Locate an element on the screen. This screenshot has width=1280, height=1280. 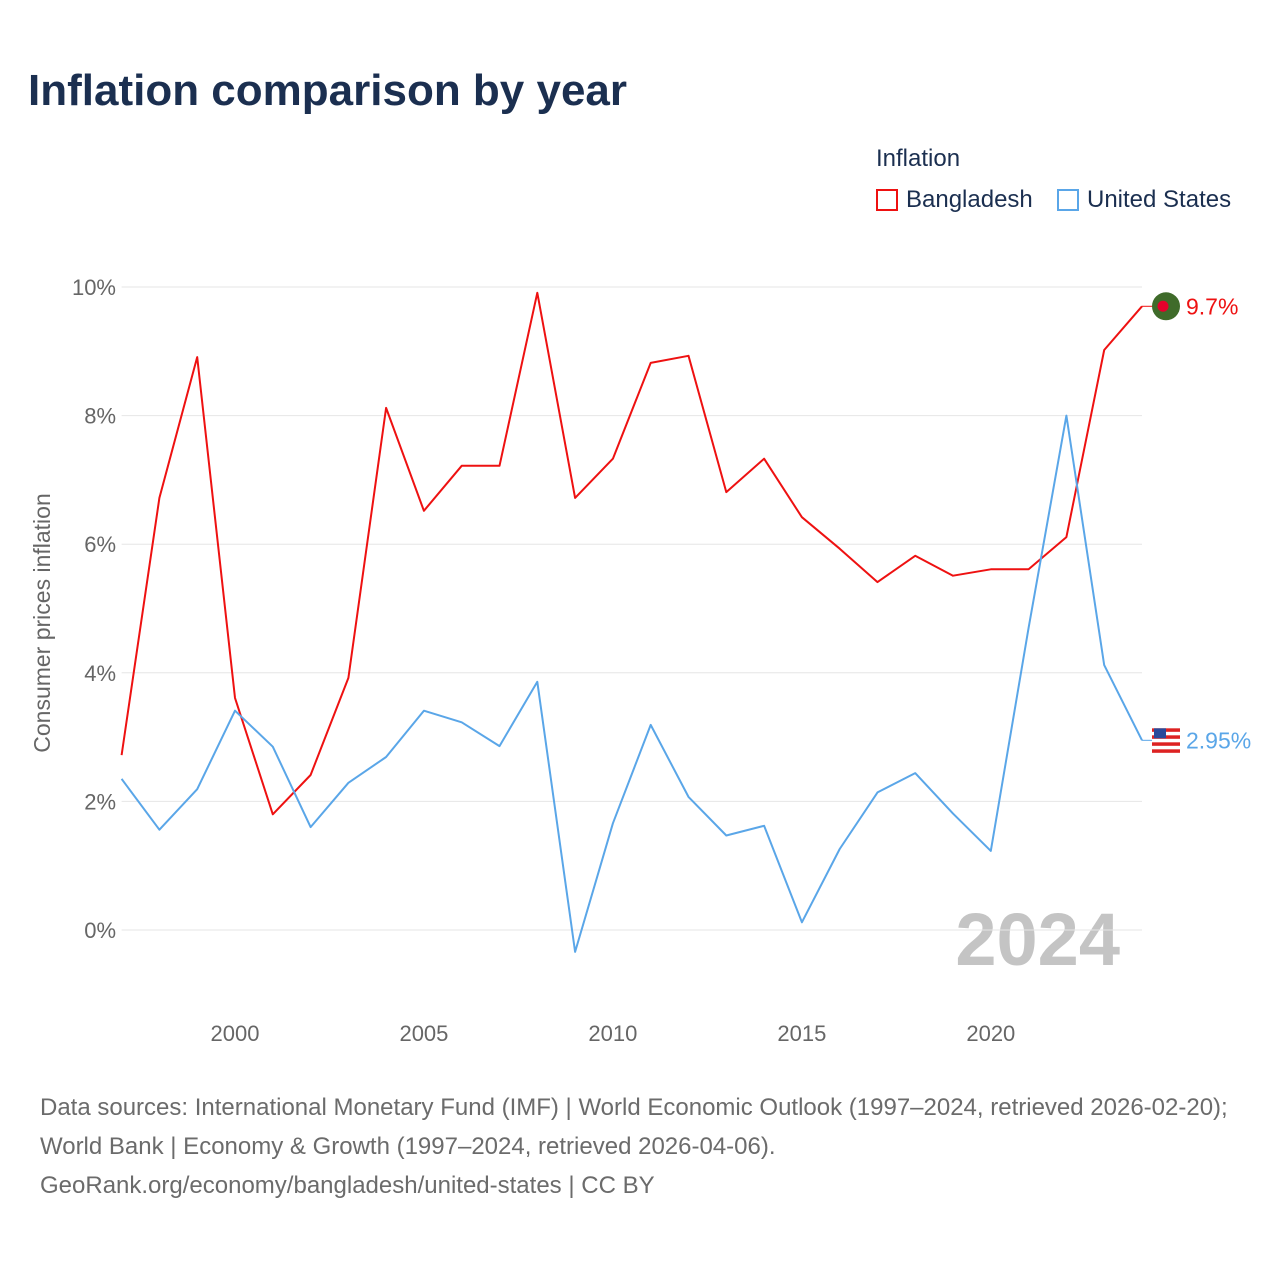
y-tick-label: 0% is located at coordinates (100, 930).